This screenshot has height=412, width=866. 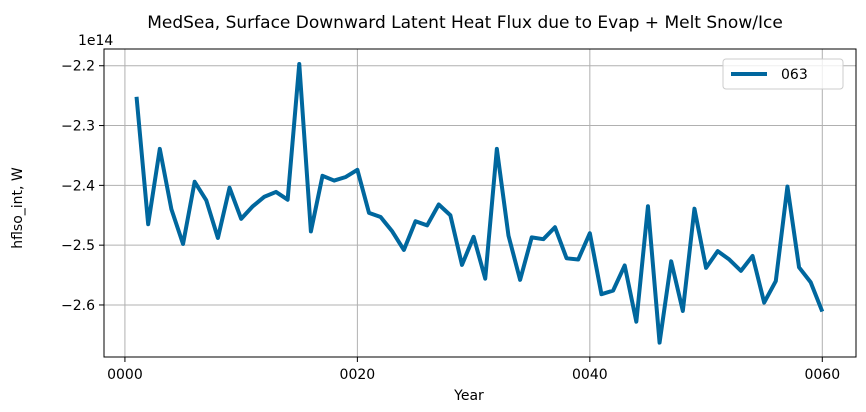 What do you see at coordinates (95, 41) in the screenshot?
I see `y-offset-label: 1e14` at bounding box center [95, 41].